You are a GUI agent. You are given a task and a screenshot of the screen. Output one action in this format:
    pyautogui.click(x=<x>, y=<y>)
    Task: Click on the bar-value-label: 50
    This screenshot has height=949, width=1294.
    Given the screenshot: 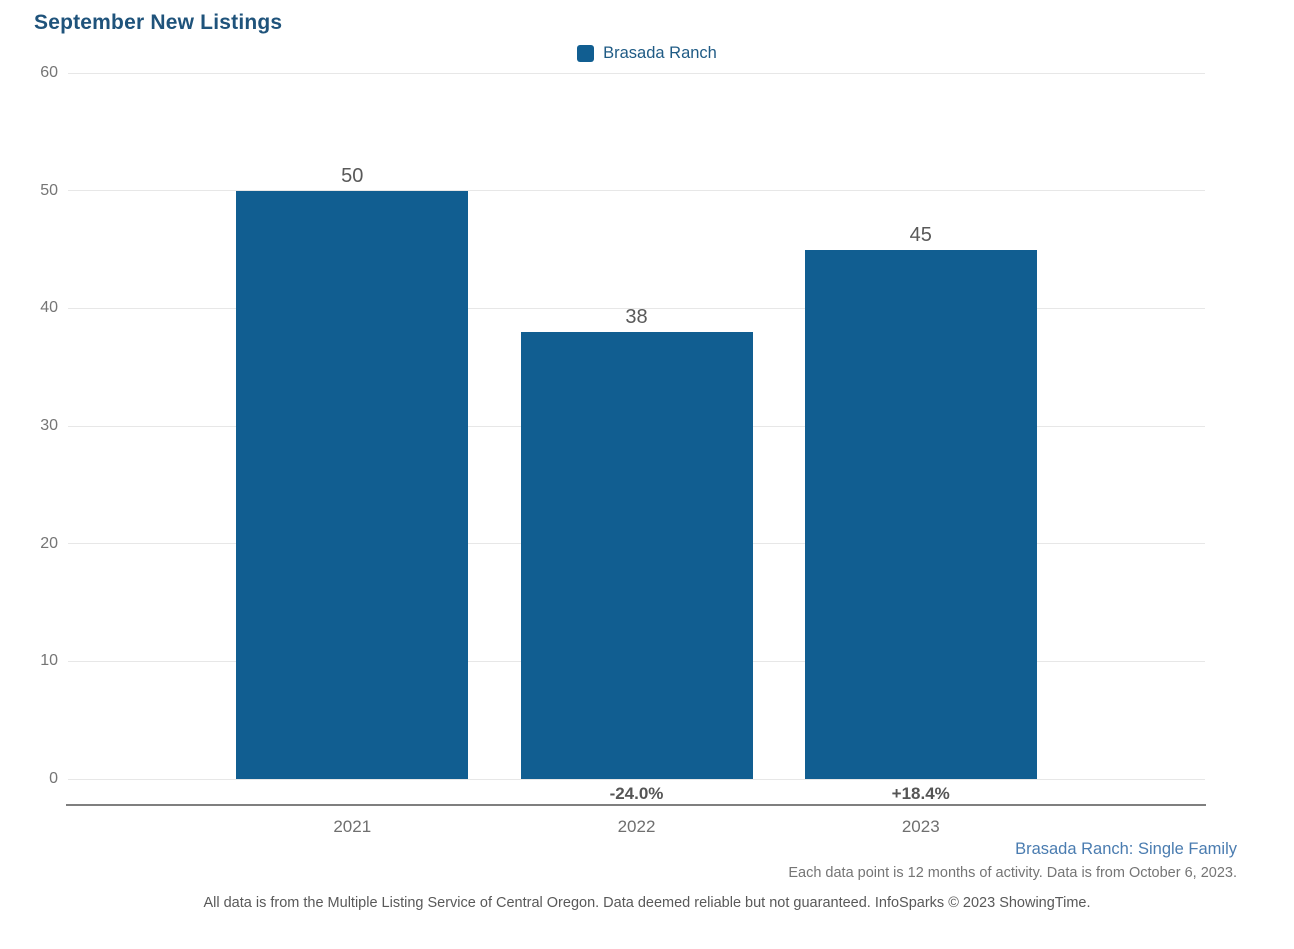 What is the action you would take?
    pyautogui.click(x=352, y=175)
    